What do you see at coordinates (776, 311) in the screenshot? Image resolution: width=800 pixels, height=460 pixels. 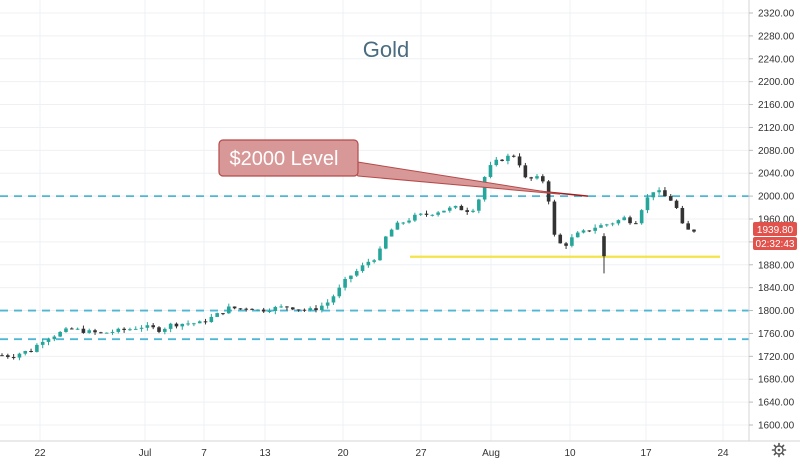 I see `price-tick-label: 1800.00` at bounding box center [776, 311].